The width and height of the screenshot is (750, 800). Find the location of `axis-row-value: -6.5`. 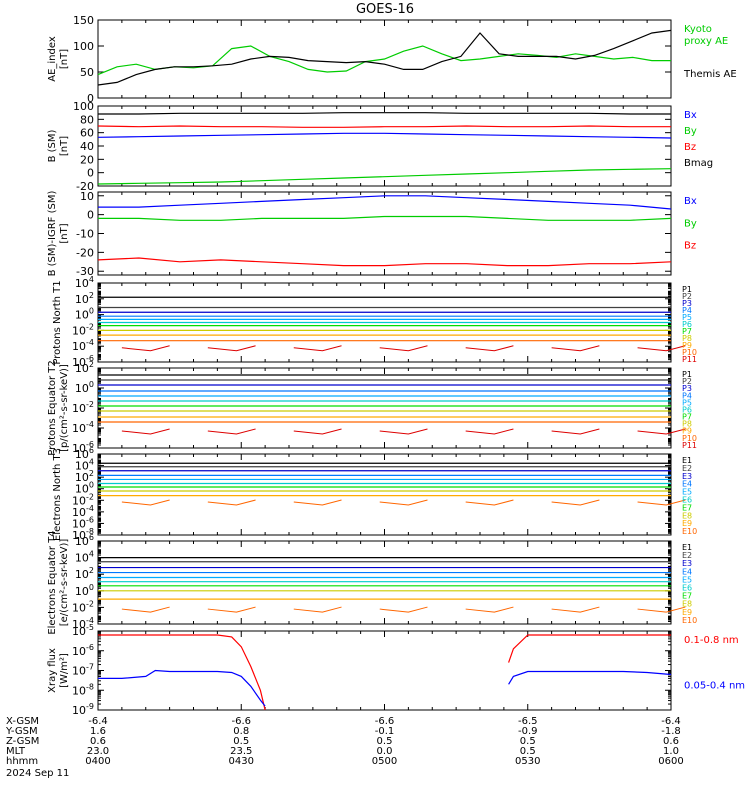

axis-row-value: -6.5 is located at coordinates (528, 721).